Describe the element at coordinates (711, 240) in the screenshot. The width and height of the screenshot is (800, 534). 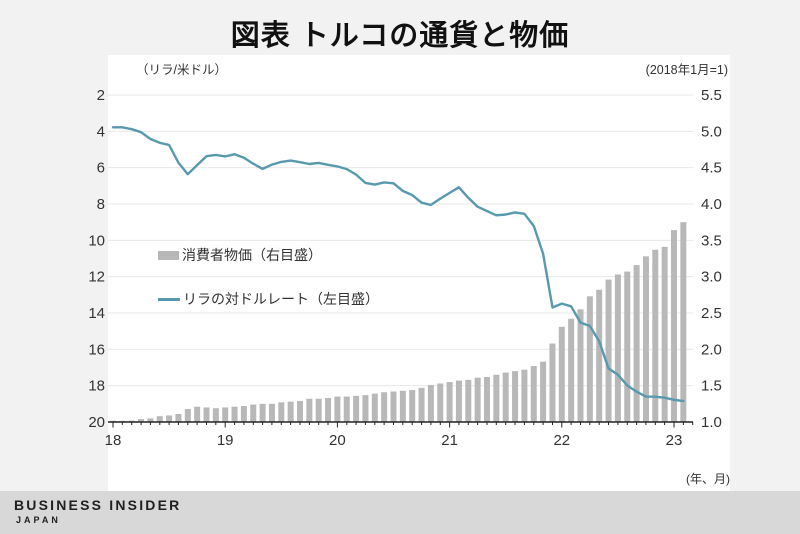
I see `svg-text: 3.5` at that location.